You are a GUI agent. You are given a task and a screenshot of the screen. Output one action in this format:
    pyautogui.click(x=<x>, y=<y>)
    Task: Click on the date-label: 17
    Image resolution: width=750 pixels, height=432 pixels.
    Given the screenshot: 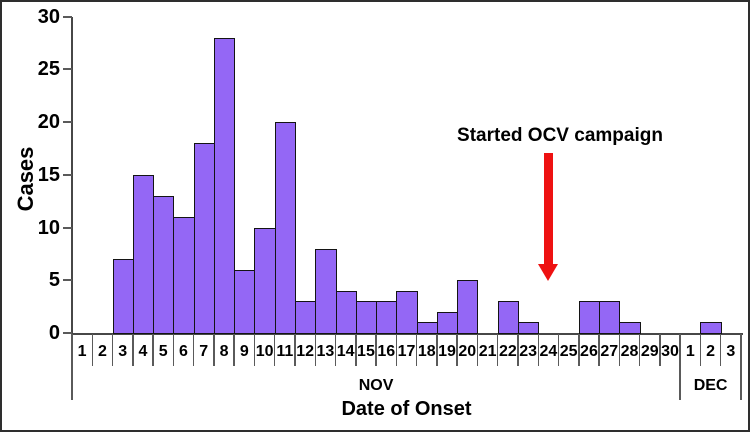 What is the action you would take?
    pyautogui.click(x=406, y=351)
    